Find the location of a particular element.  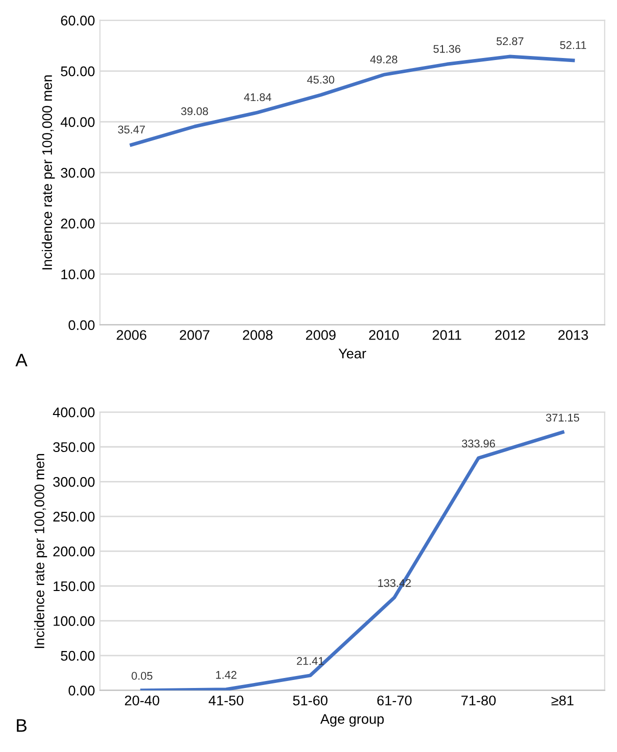

data-label: 52.87 is located at coordinates (510, 41).